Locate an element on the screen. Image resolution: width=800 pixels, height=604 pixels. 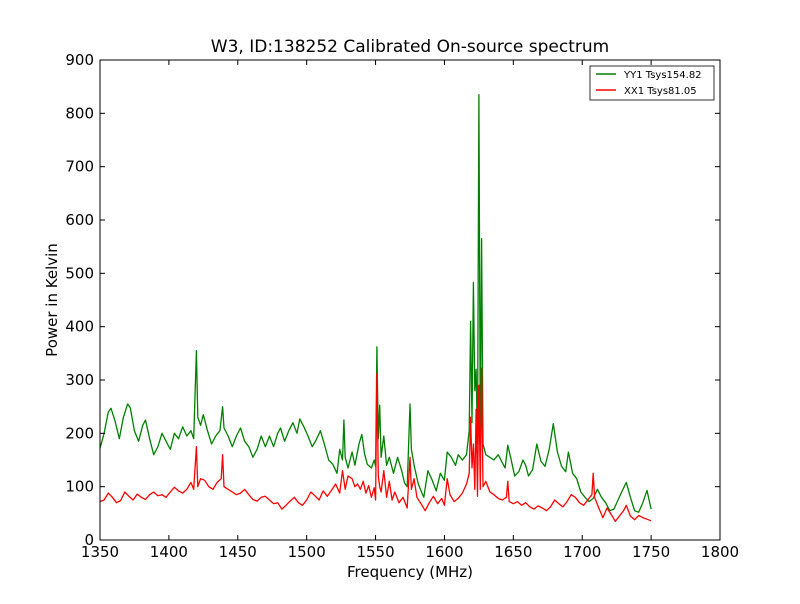
y-tick-label: 200 is located at coordinates (79, 433).